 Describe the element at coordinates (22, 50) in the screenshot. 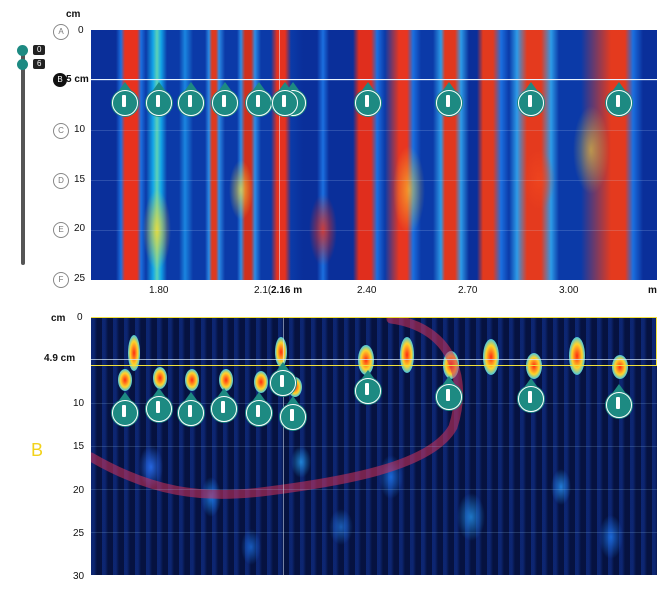

I see `slider-handle-top` at that location.